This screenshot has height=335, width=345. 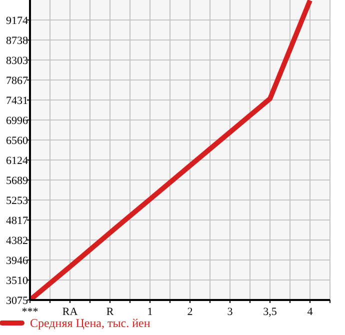 What do you see at coordinates (150, 312) in the screenshot?
I see `x-tick-label: 1` at bounding box center [150, 312].